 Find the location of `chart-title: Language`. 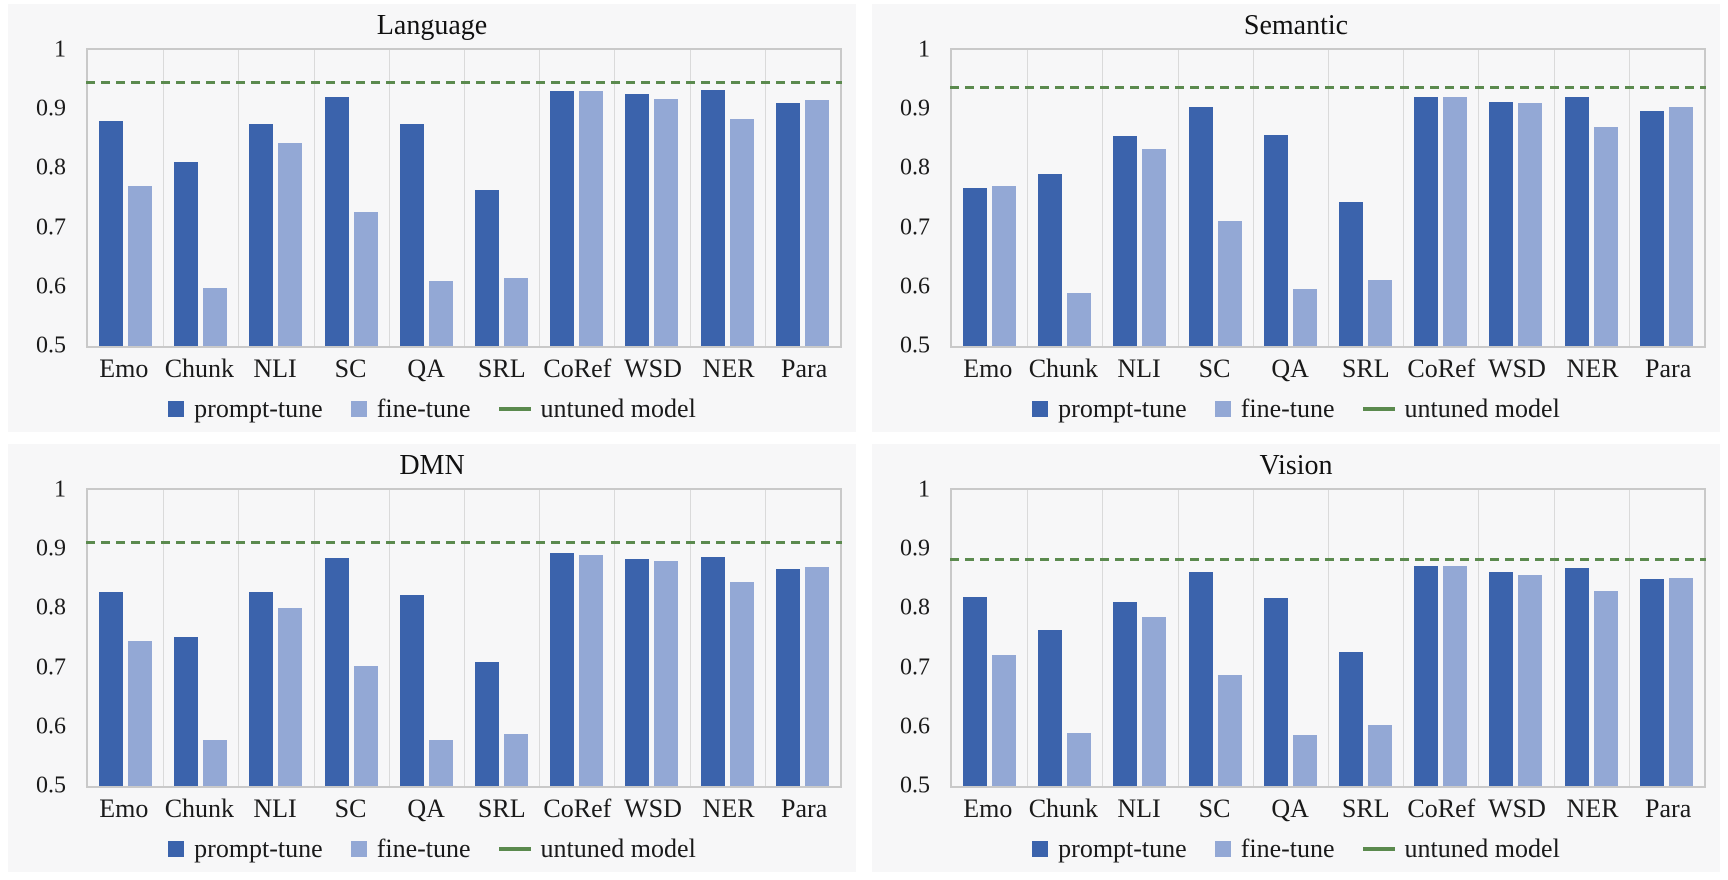

chart-title: Language is located at coordinates (432, 25).